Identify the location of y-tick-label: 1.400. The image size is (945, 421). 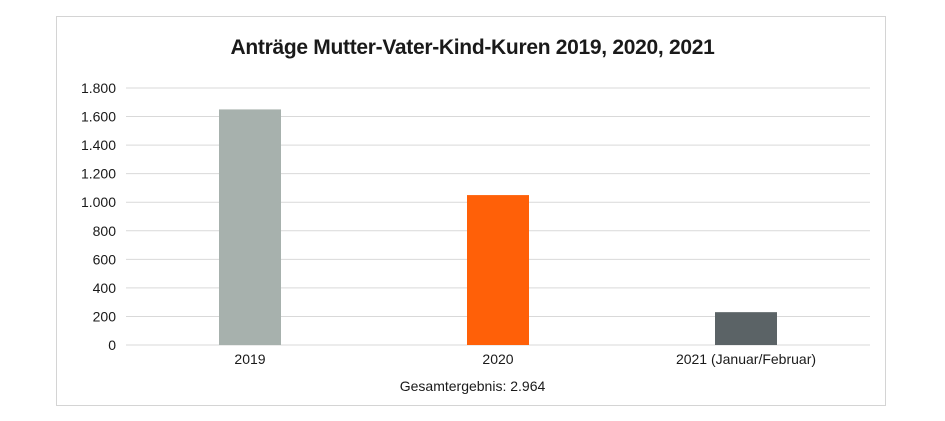
(98, 145).